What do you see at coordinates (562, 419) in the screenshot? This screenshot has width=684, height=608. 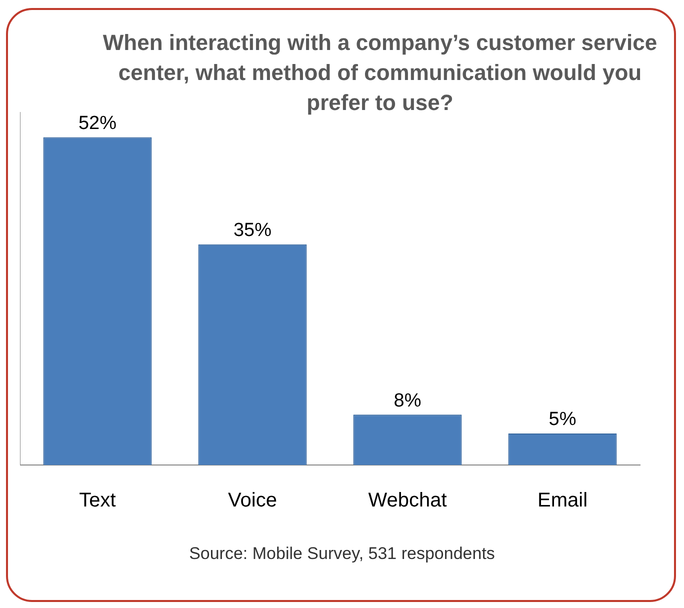 I see `data-label: 5%` at bounding box center [562, 419].